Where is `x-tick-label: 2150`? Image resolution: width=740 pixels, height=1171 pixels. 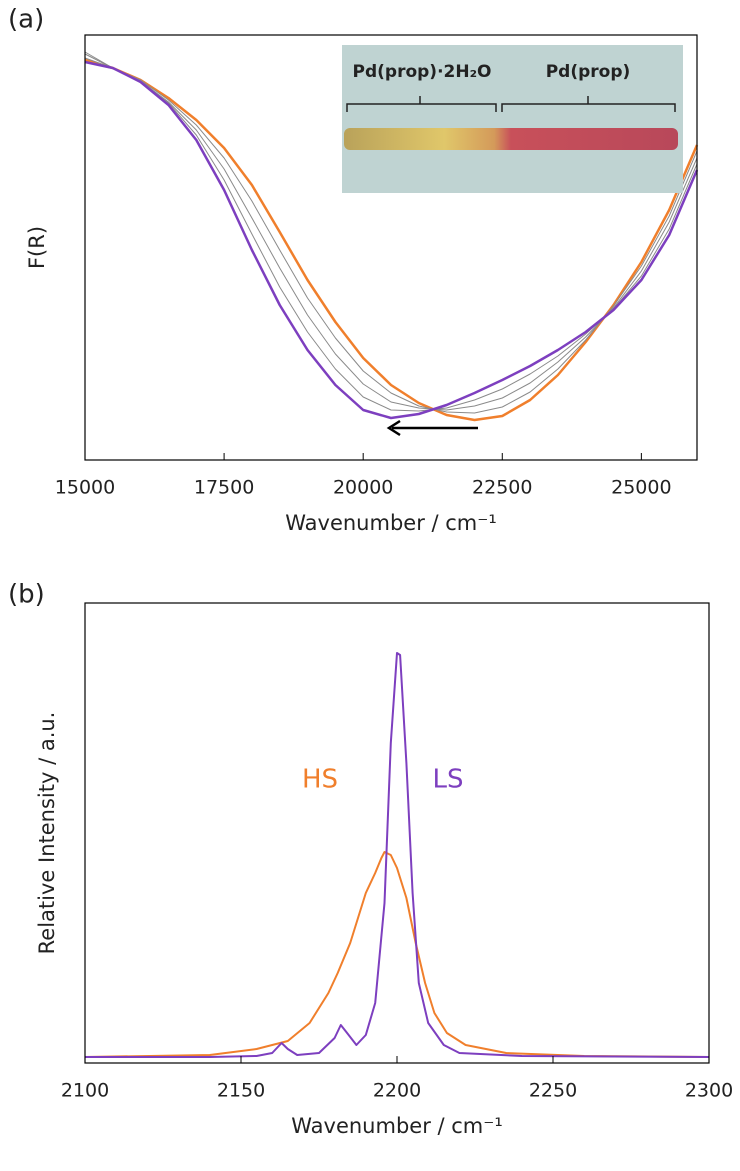
x-tick-label: 2150 is located at coordinates (241, 1091).